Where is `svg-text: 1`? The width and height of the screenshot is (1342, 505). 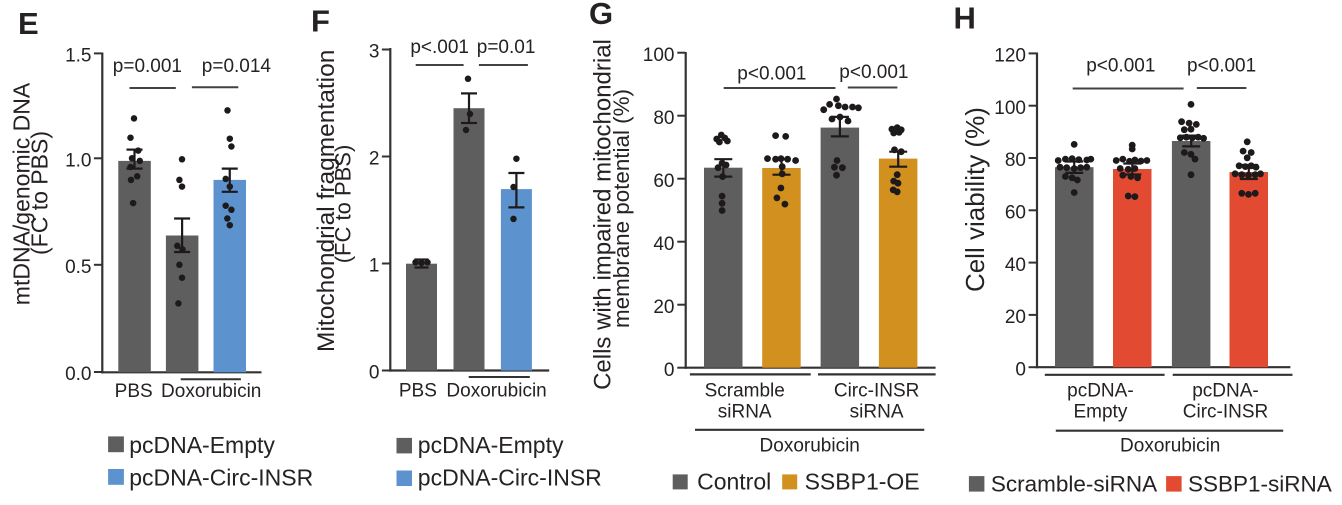
svg-text: 1 is located at coordinates (374, 266).